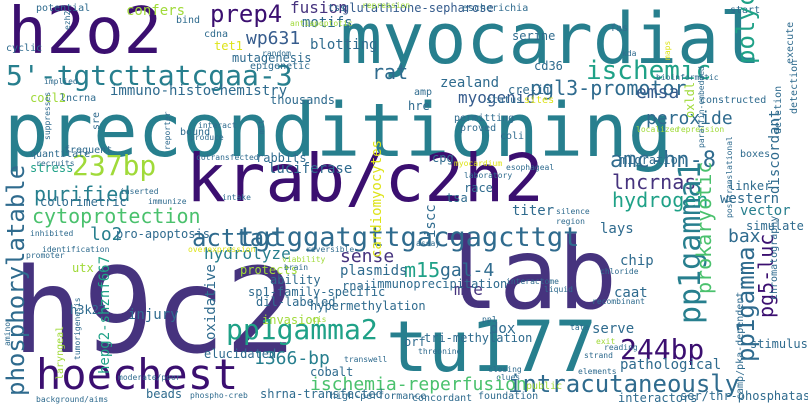  Describe the element at coordinates (608, 88) in the screenshot. I see `word-pgl3-promotor: pgl3-promotor` at that location.